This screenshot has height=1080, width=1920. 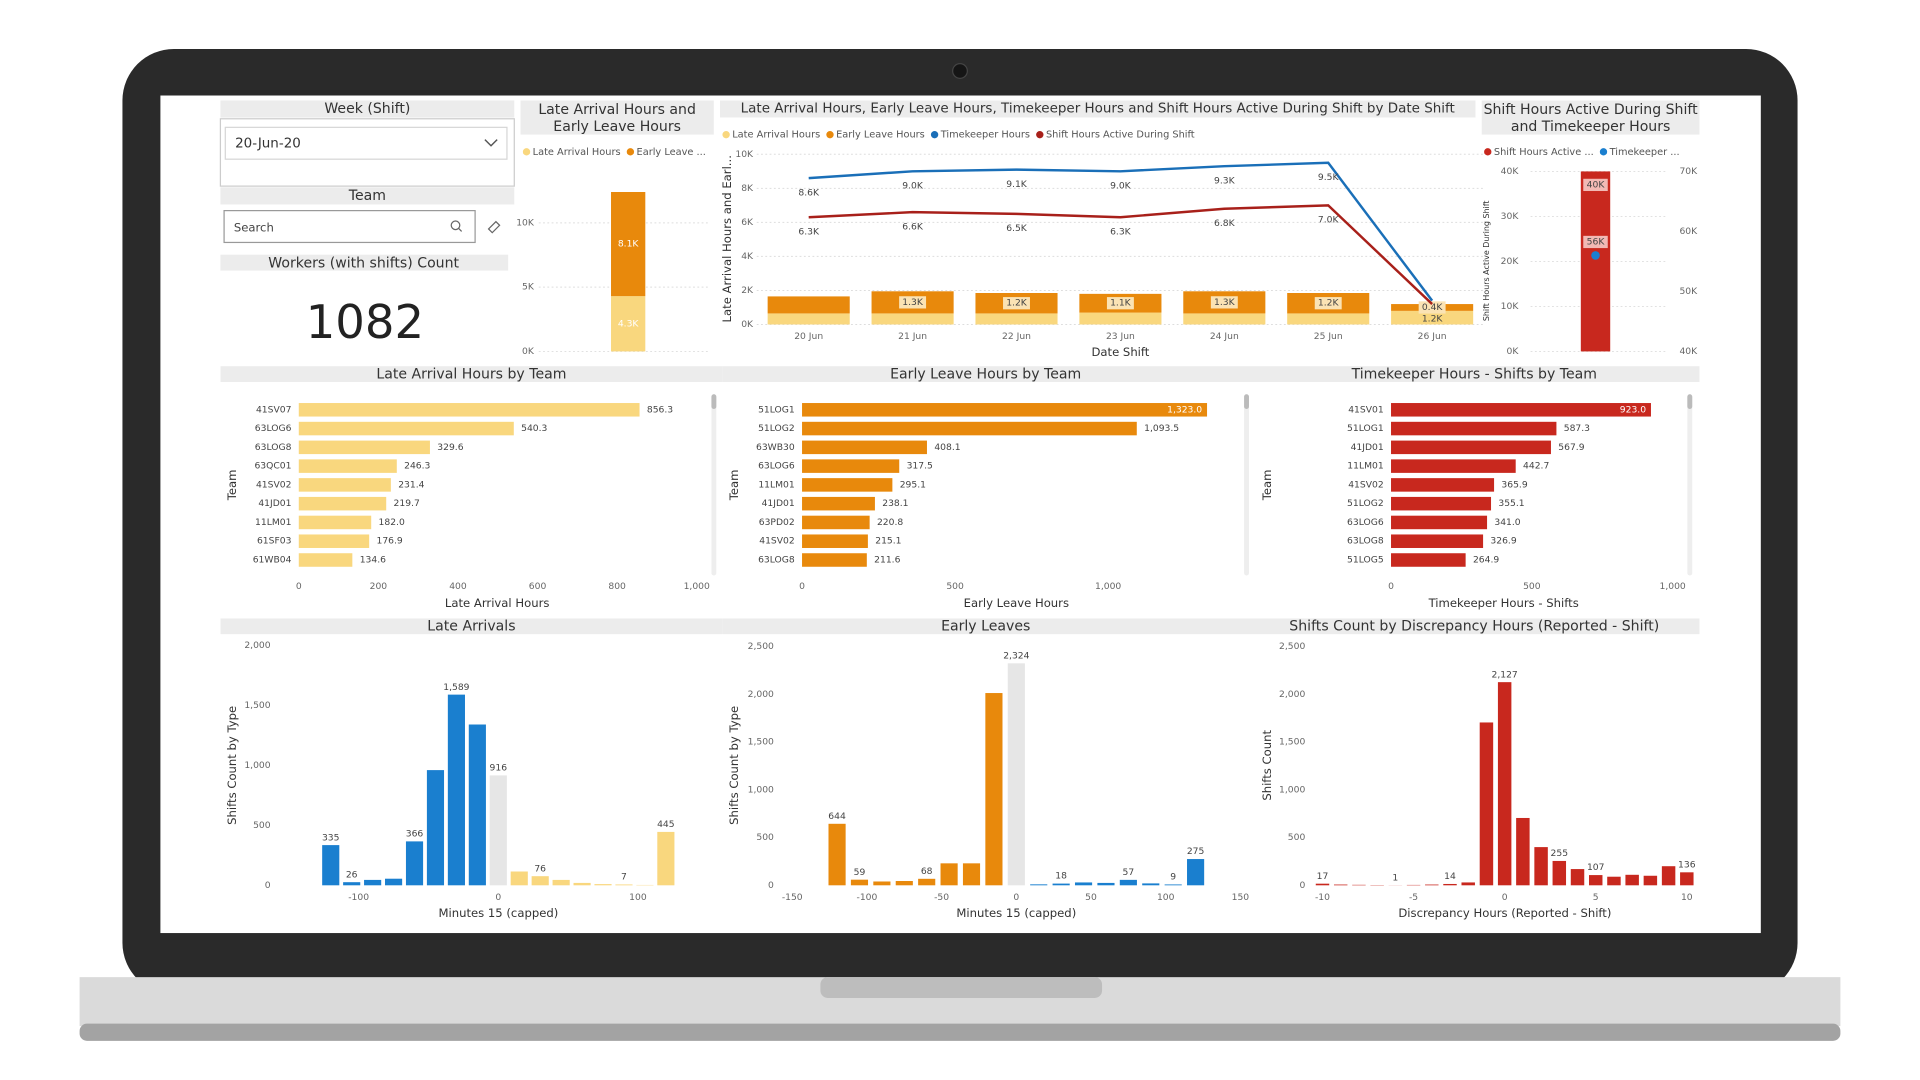 I want to click on data-label: 8.6K, so click(x=809, y=192).